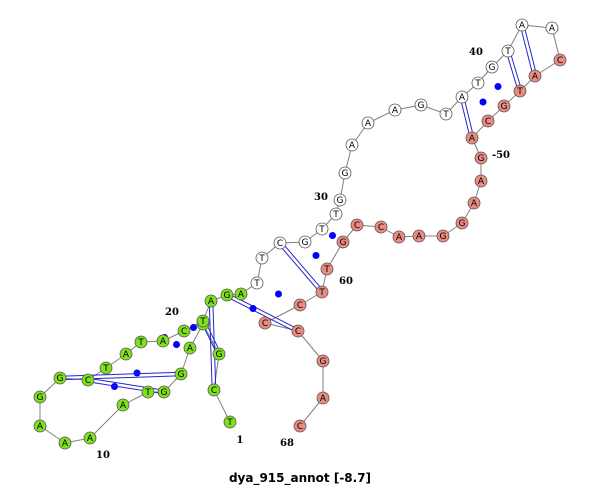 This screenshot has height=486, width=600. I want to click on nucleotide-44: C, so click(560, 60).